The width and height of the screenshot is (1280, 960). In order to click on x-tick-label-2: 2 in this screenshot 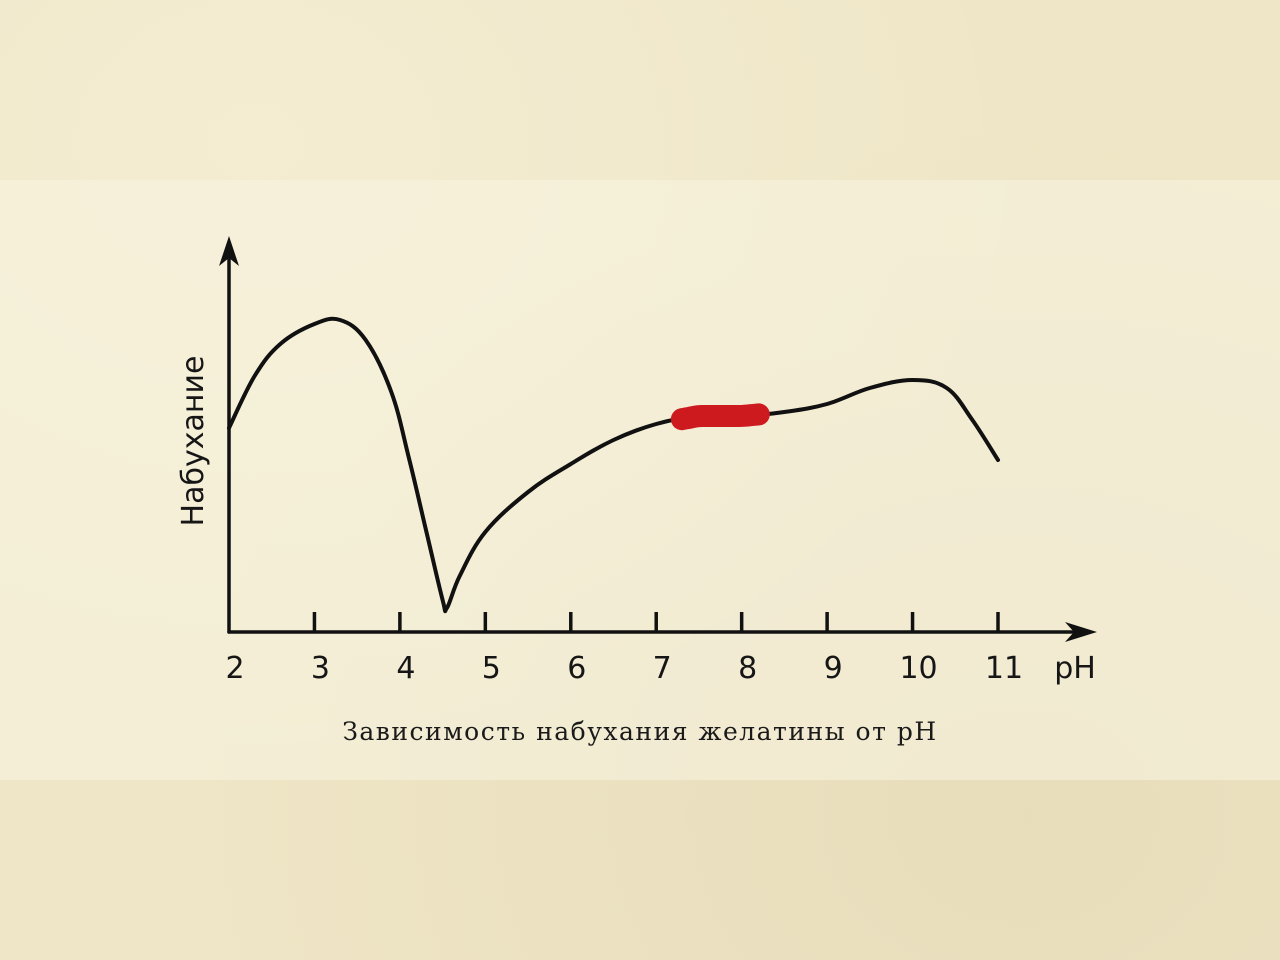, I will do `click(234, 668)`.